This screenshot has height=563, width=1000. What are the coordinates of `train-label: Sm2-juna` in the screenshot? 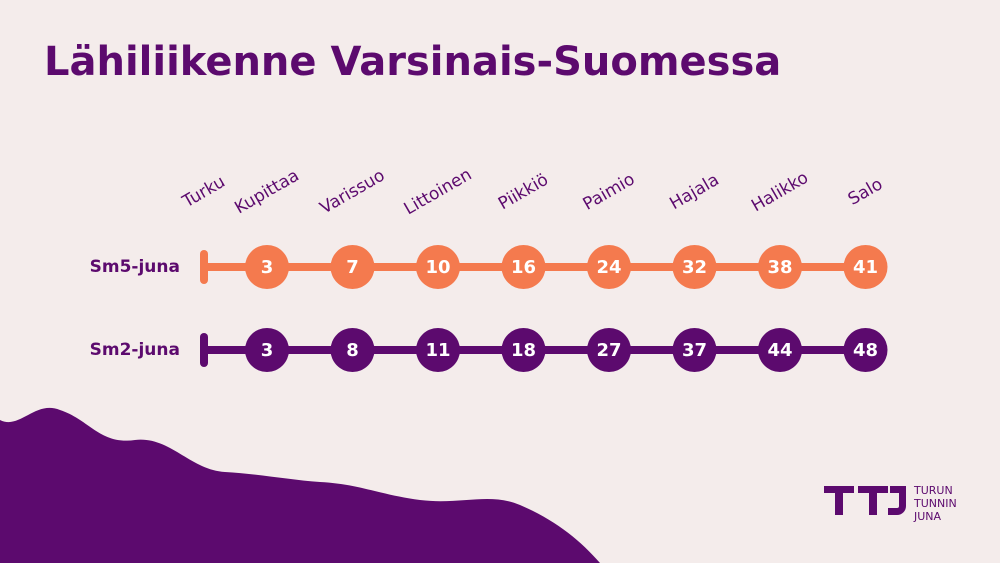 It's located at (135, 350).